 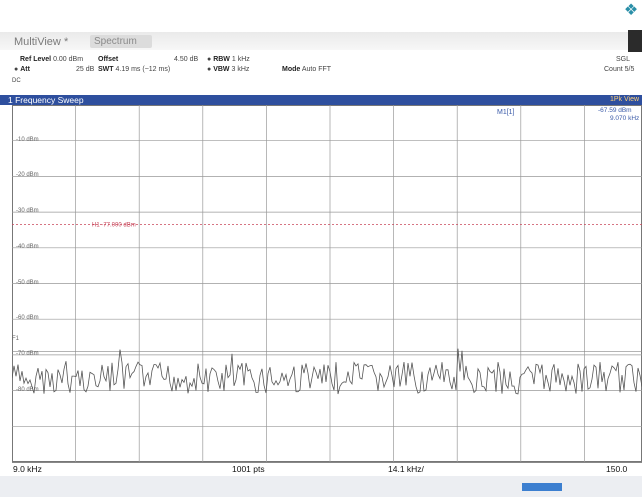 I want to click on att-value: 25 dB, so click(x=85, y=69).